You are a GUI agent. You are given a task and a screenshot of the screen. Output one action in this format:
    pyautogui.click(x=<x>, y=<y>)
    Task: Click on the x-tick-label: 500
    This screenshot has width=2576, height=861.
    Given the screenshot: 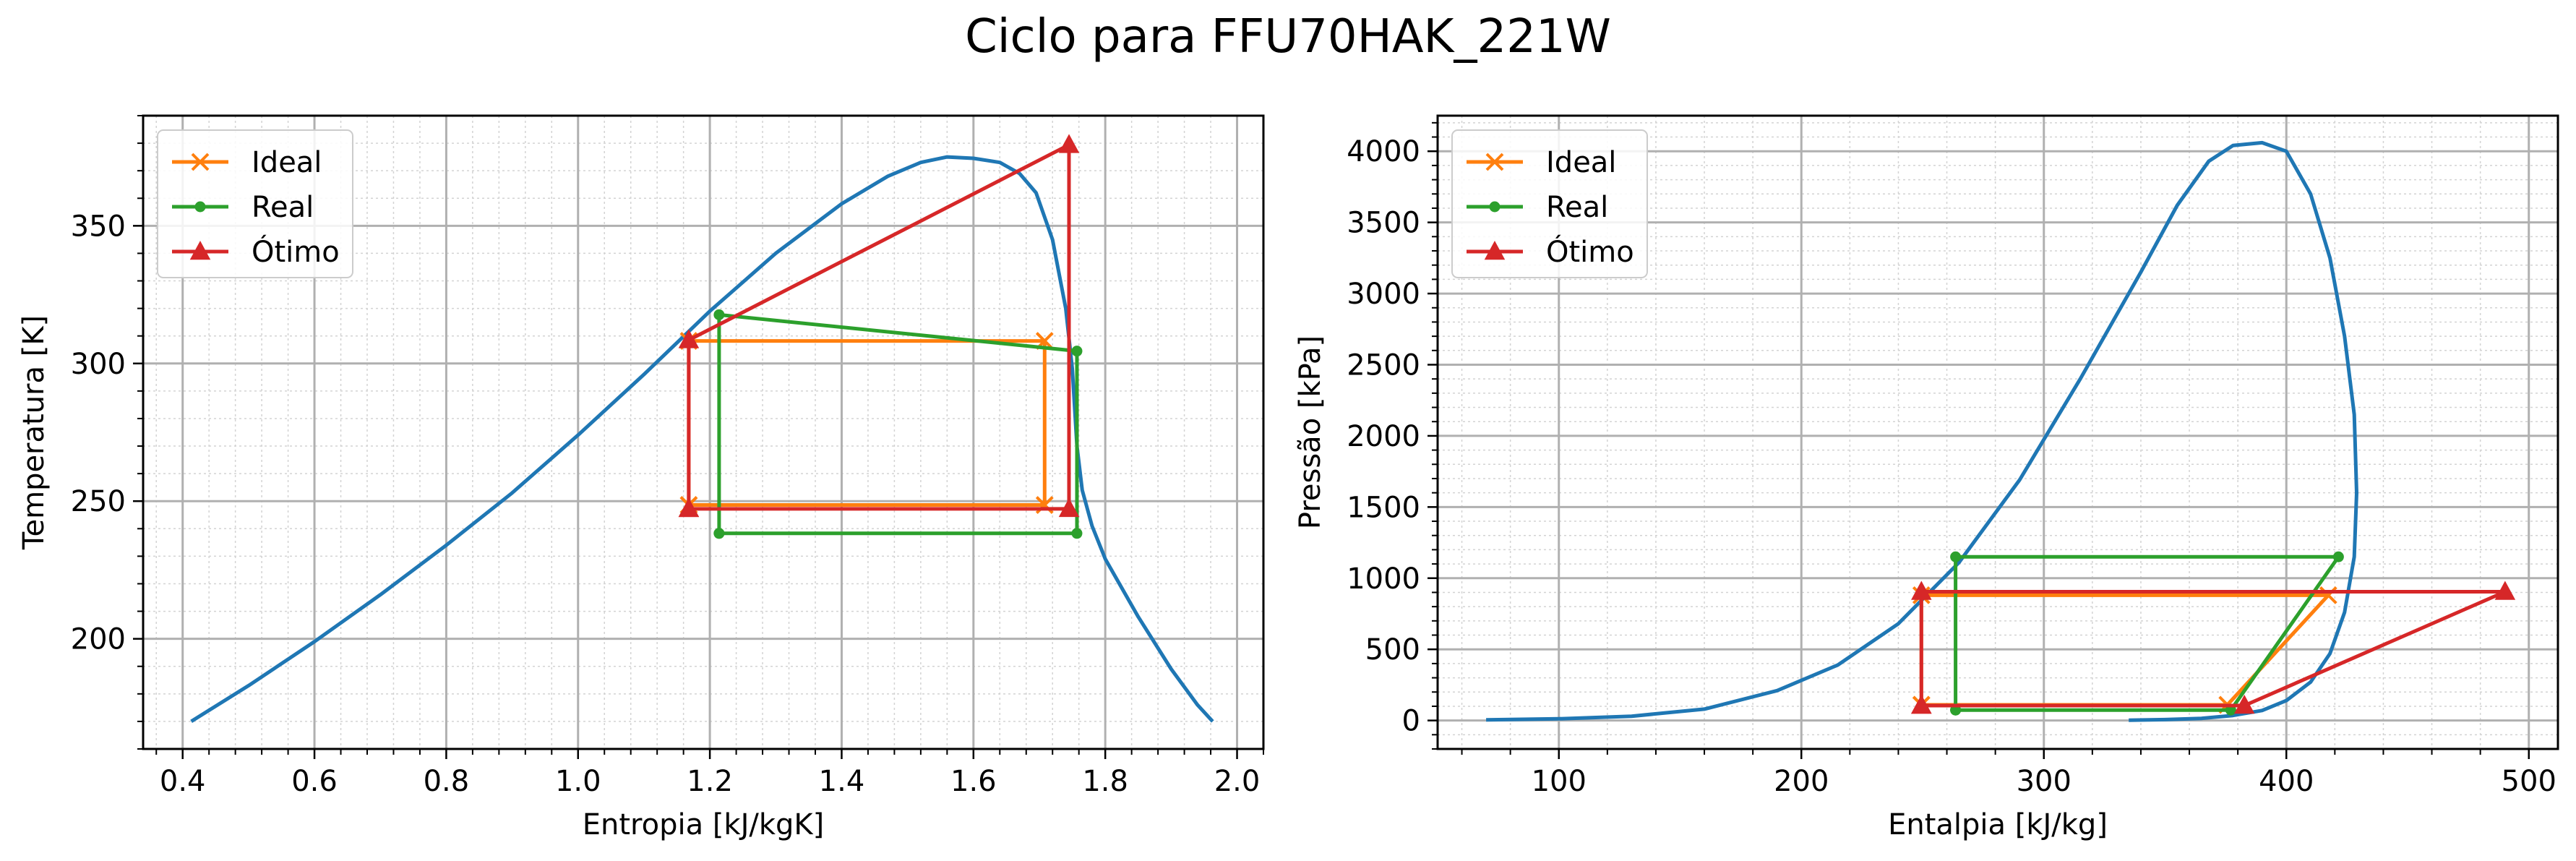 What is the action you would take?
    pyautogui.click(x=2529, y=781)
    